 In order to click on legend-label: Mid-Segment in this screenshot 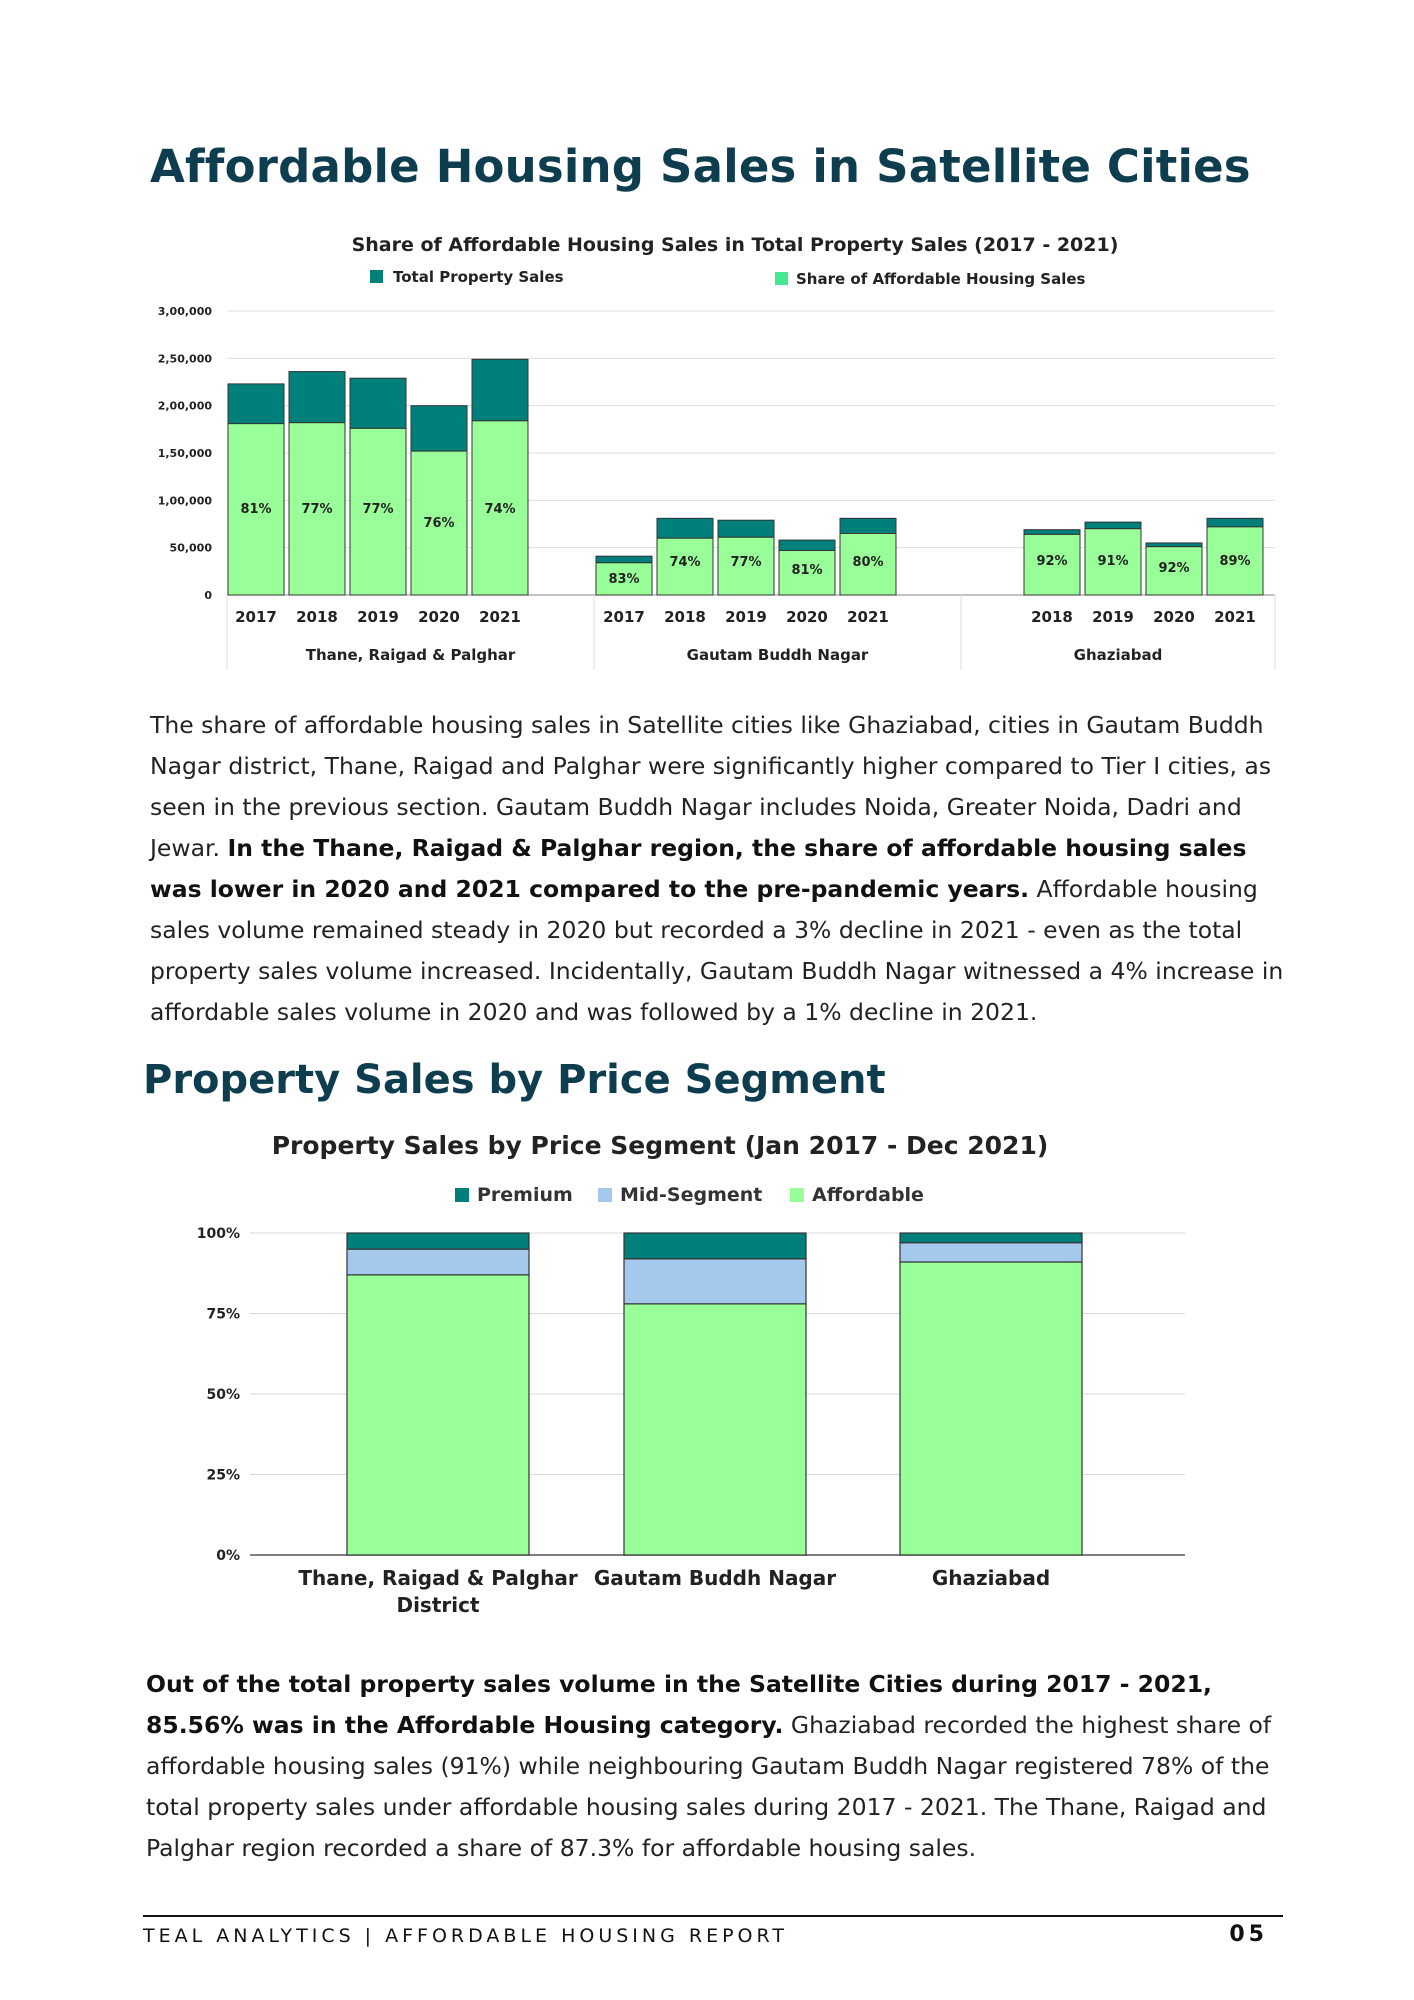, I will do `click(691, 1195)`.